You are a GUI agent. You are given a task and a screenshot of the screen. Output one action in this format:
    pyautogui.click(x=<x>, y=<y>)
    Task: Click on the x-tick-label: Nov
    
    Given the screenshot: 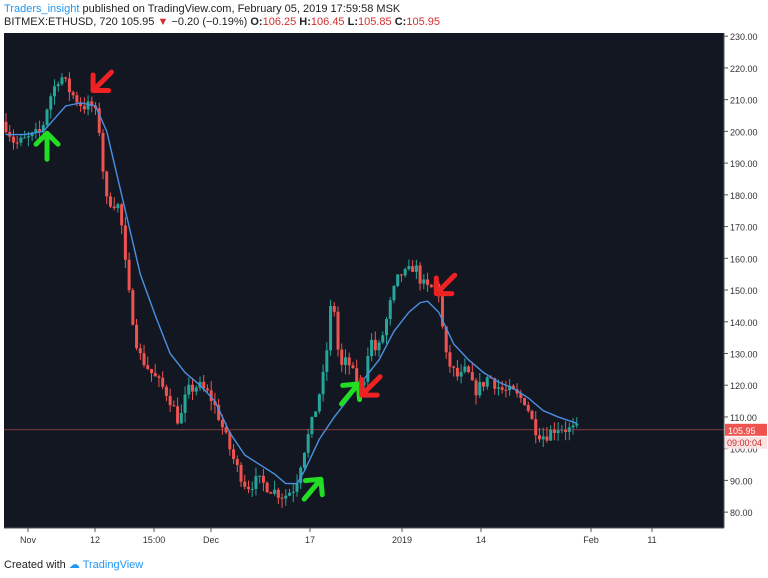 What is the action you would take?
    pyautogui.click(x=28, y=540)
    